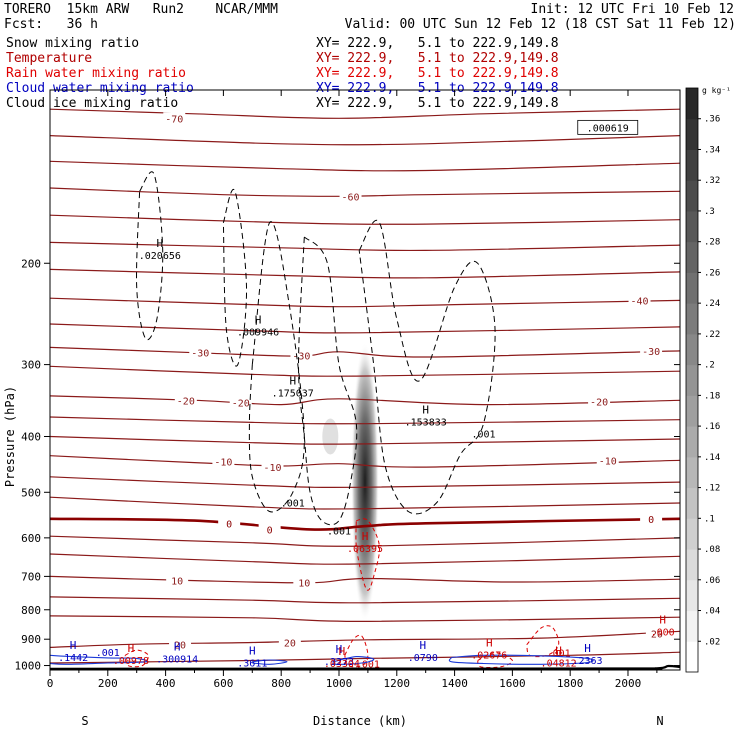 The image size is (740, 740). What do you see at coordinates (50, 683) in the screenshot?
I see `x-tick-label: 0` at bounding box center [50, 683].